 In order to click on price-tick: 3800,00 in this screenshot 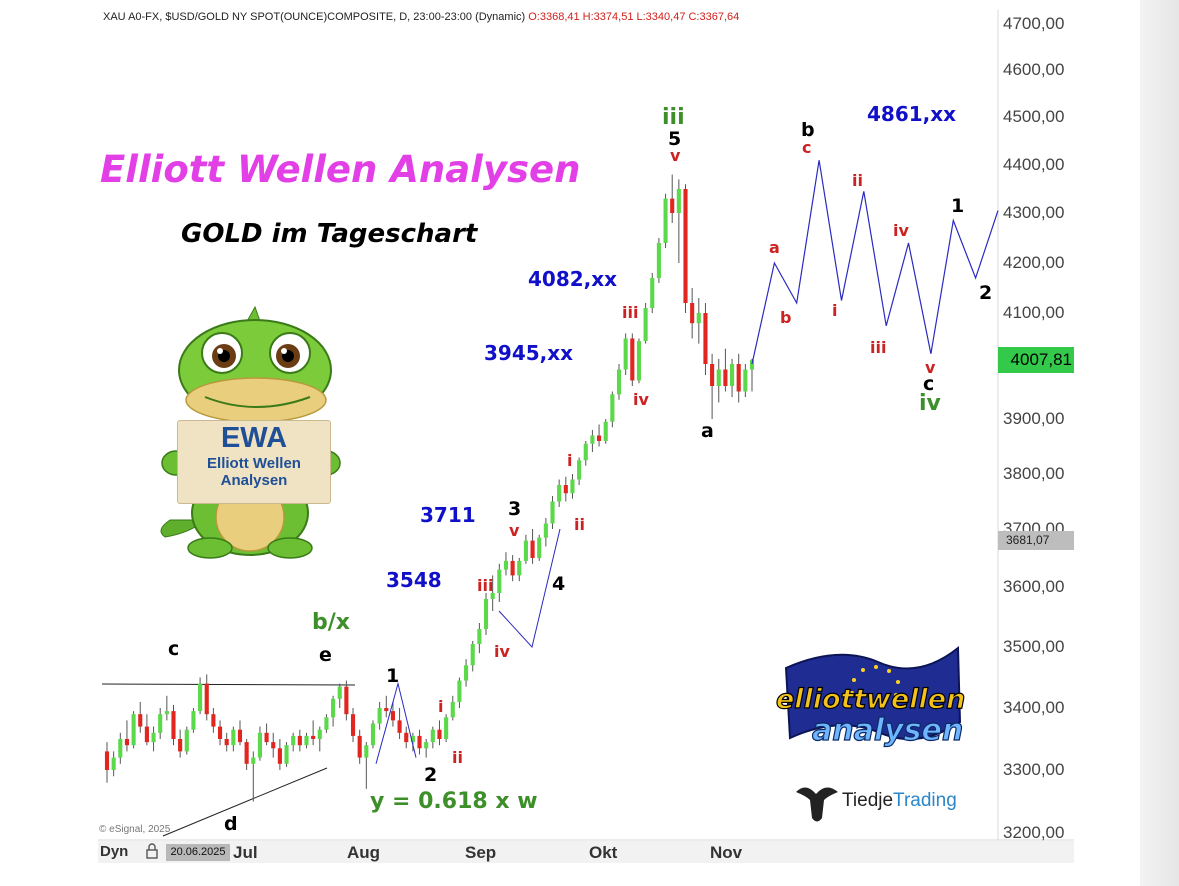, I will do `click(1034, 473)`.